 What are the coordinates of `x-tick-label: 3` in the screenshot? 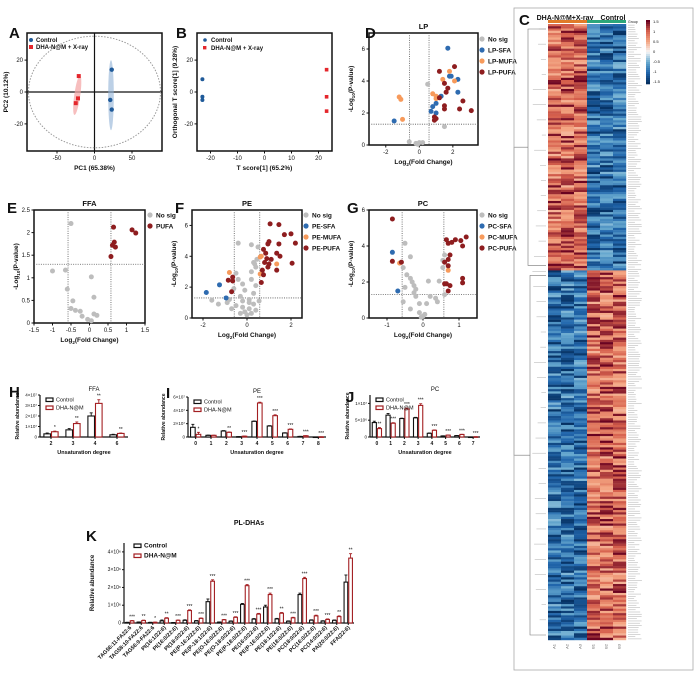 It's located at (73, 444).